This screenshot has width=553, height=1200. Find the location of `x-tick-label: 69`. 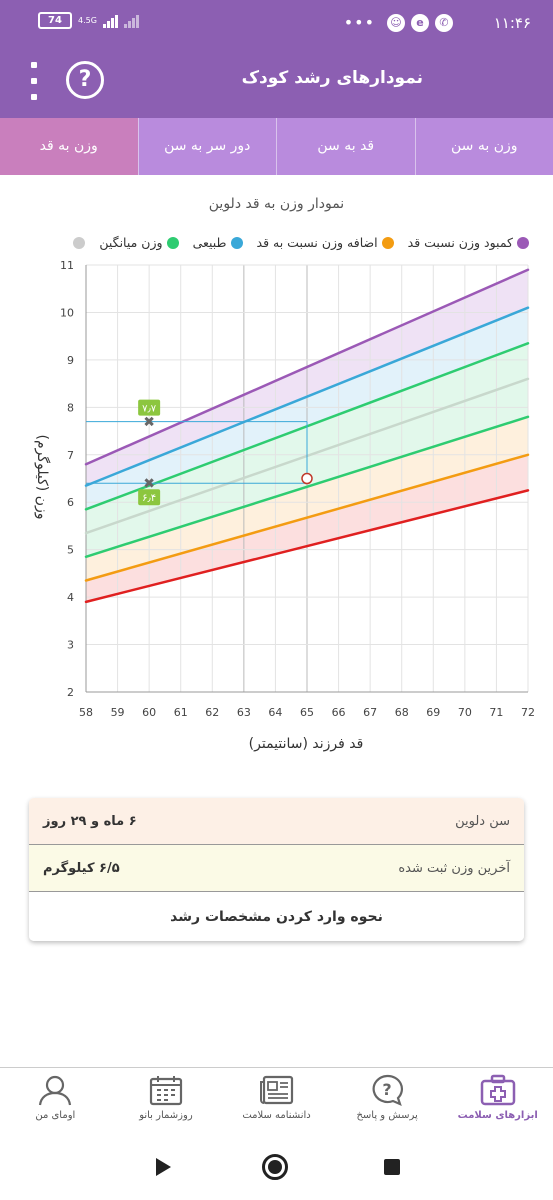

x-tick-label: 69 is located at coordinates (433, 712).